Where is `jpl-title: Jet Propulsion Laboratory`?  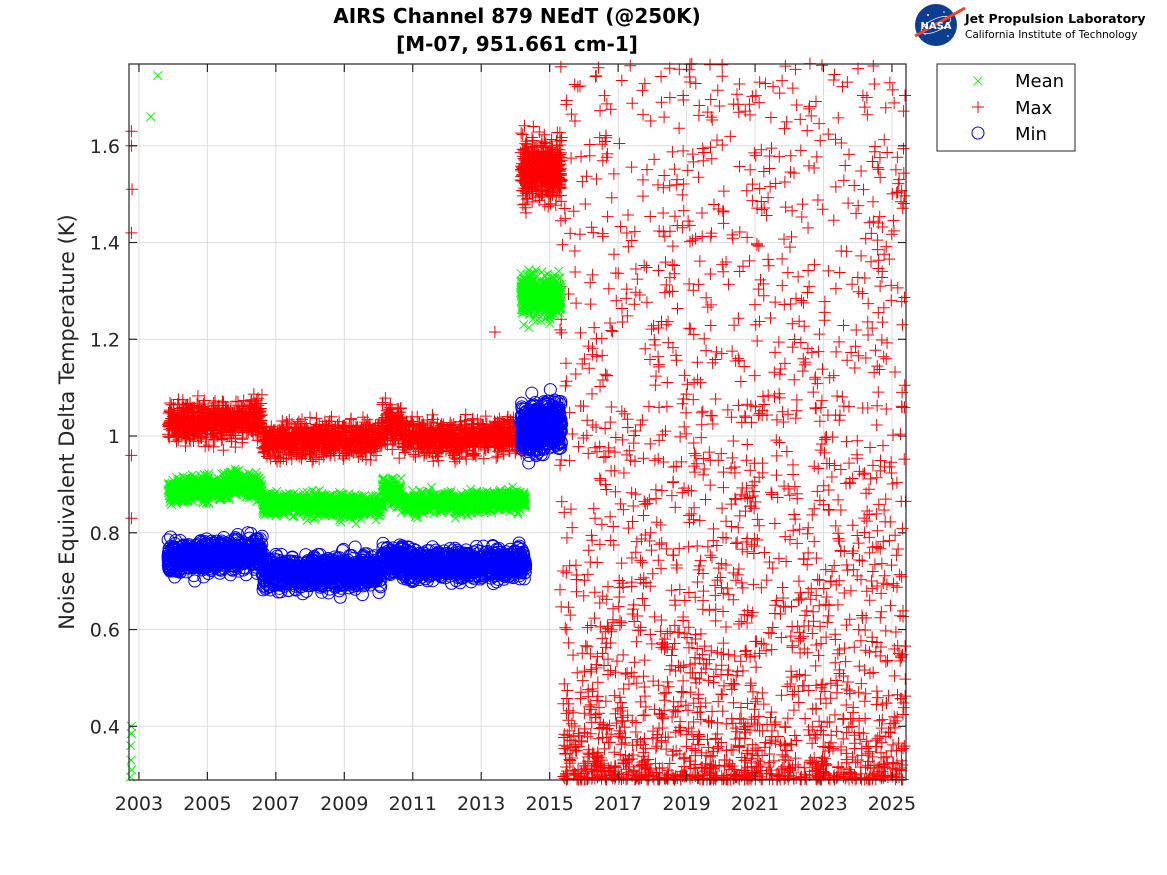 jpl-title: Jet Propulsion Laboratory is located at coordinates (1054, 18).